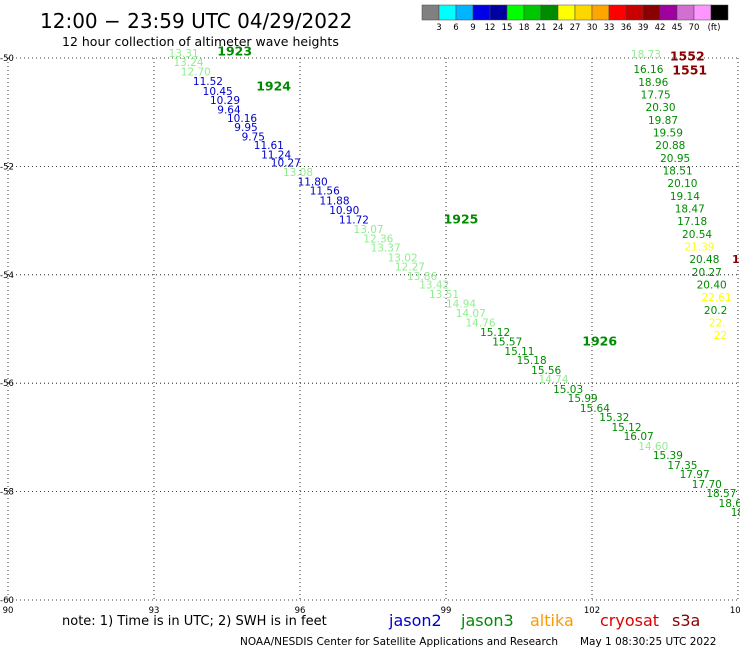 This screenshot has height=650, width=740. Describe the element at coordinates (269, 146) in the screenshot. I see `wave-height-point: 11.61` at that location.